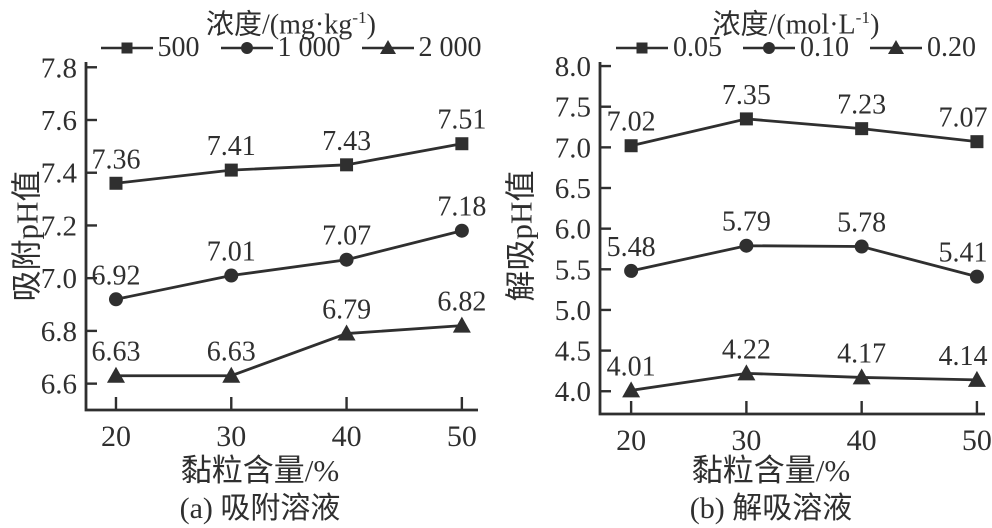 The width and height of the screenshot is (992, 528). Describe the element at coordinates (746, 349) in the screenshot. I see `data-point-label: 4.22` at that location.